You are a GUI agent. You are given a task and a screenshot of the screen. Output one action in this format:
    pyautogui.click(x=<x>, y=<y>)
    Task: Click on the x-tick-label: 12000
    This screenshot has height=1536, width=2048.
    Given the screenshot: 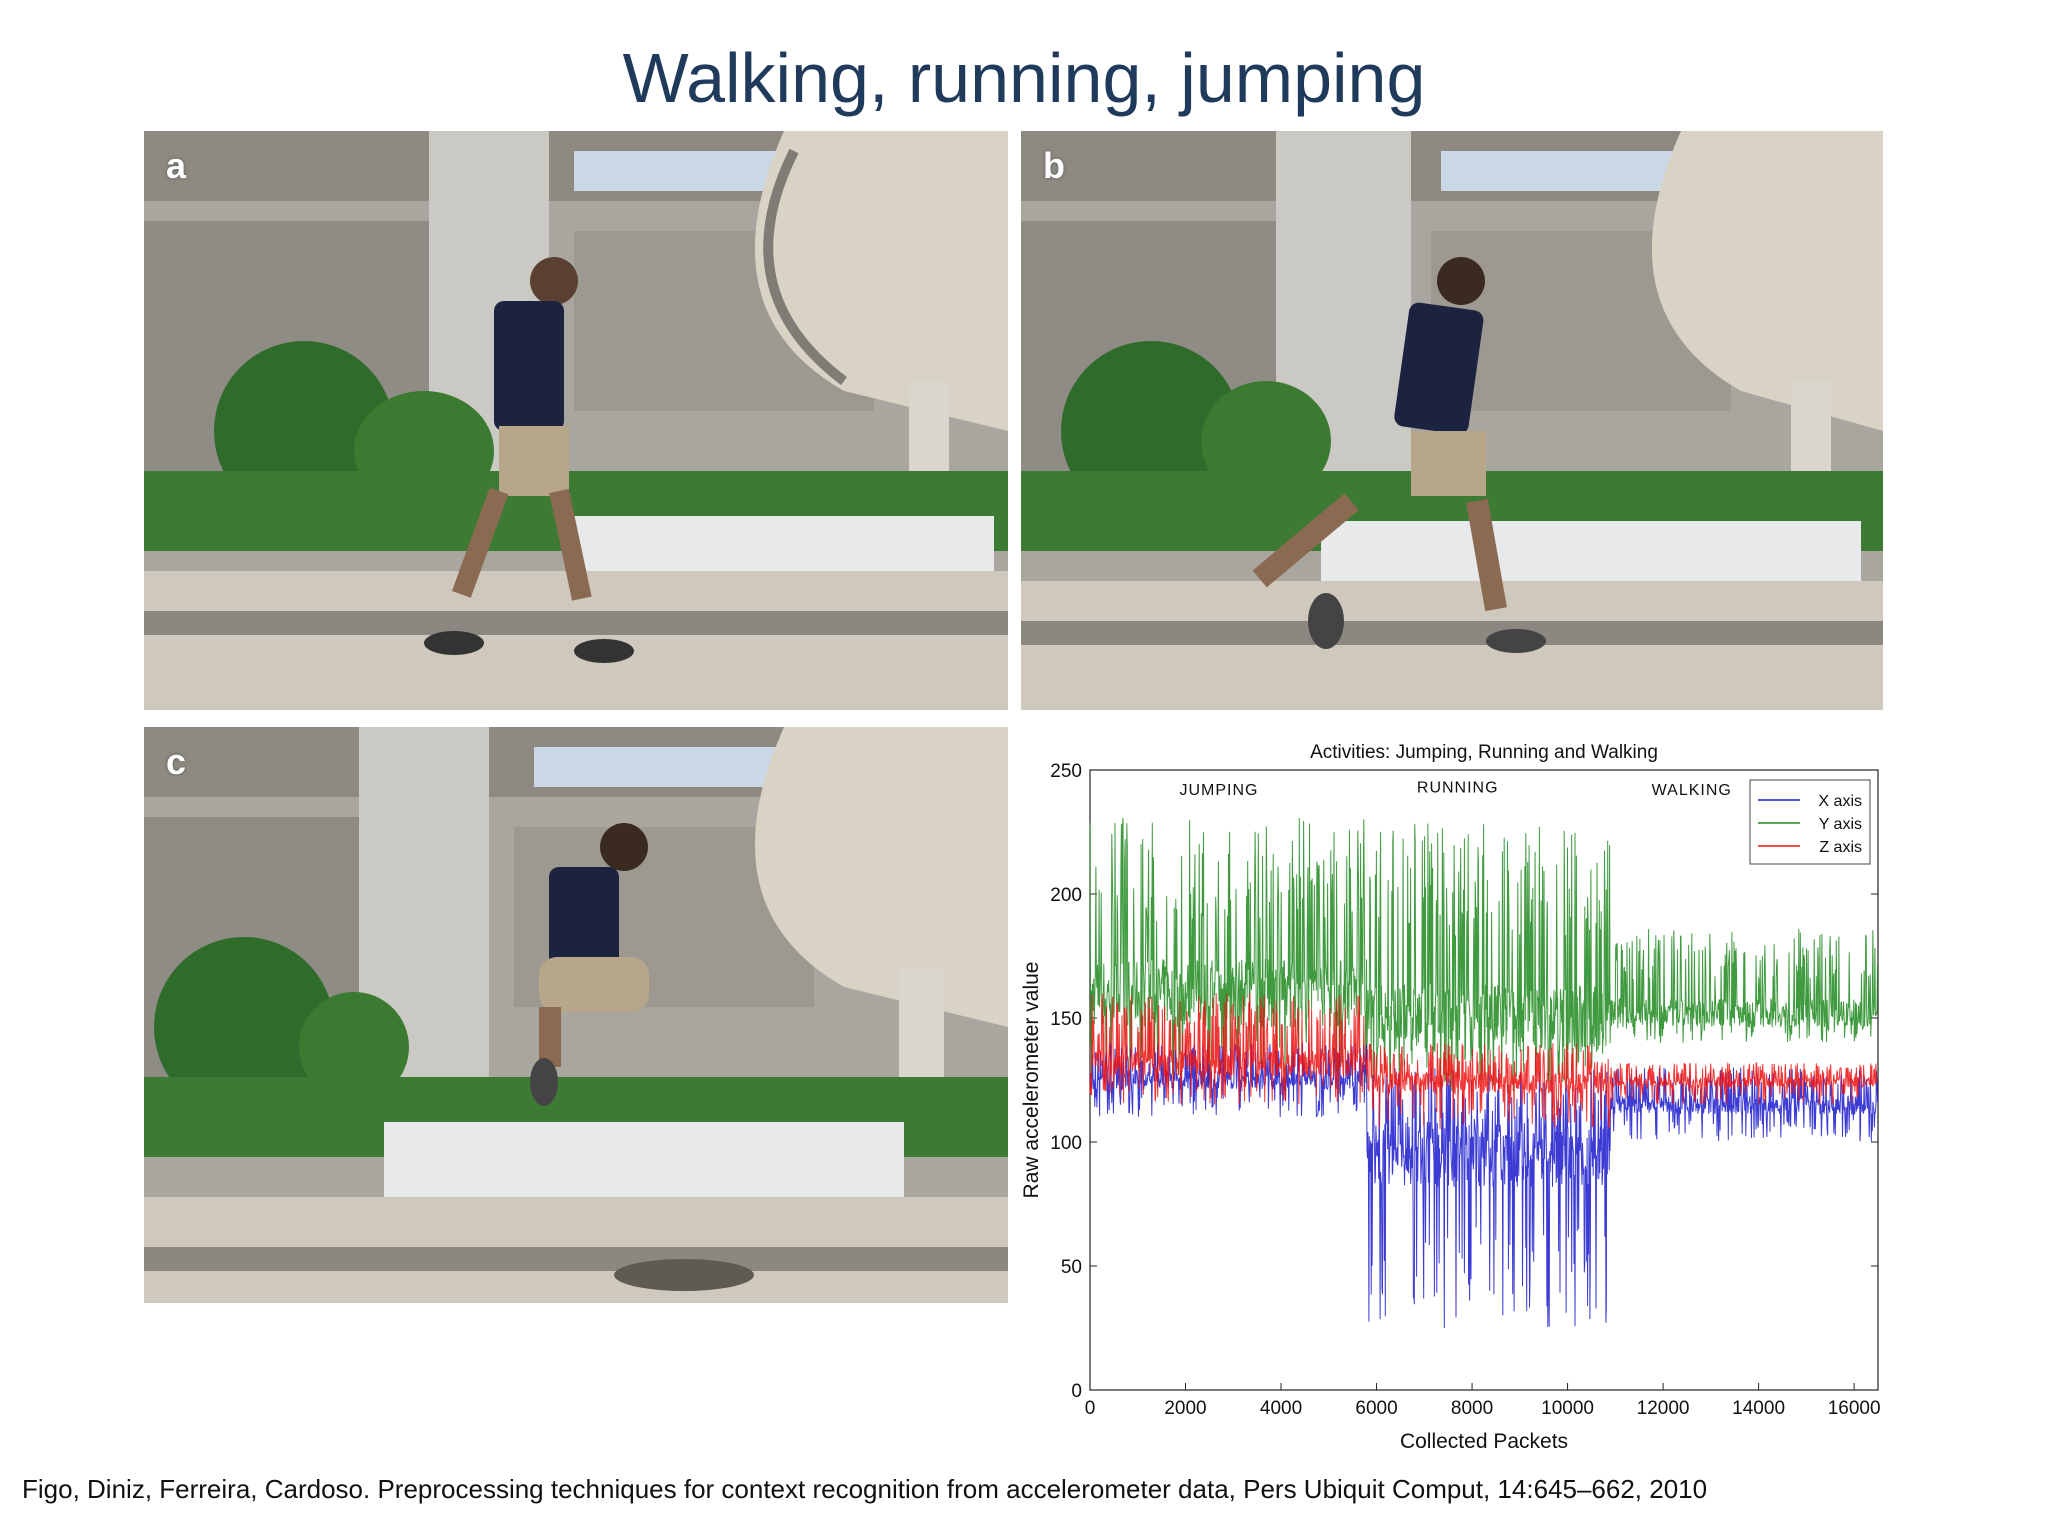 What is the action you would take?
    pyautogui.click(x=1663, y=1408)
    